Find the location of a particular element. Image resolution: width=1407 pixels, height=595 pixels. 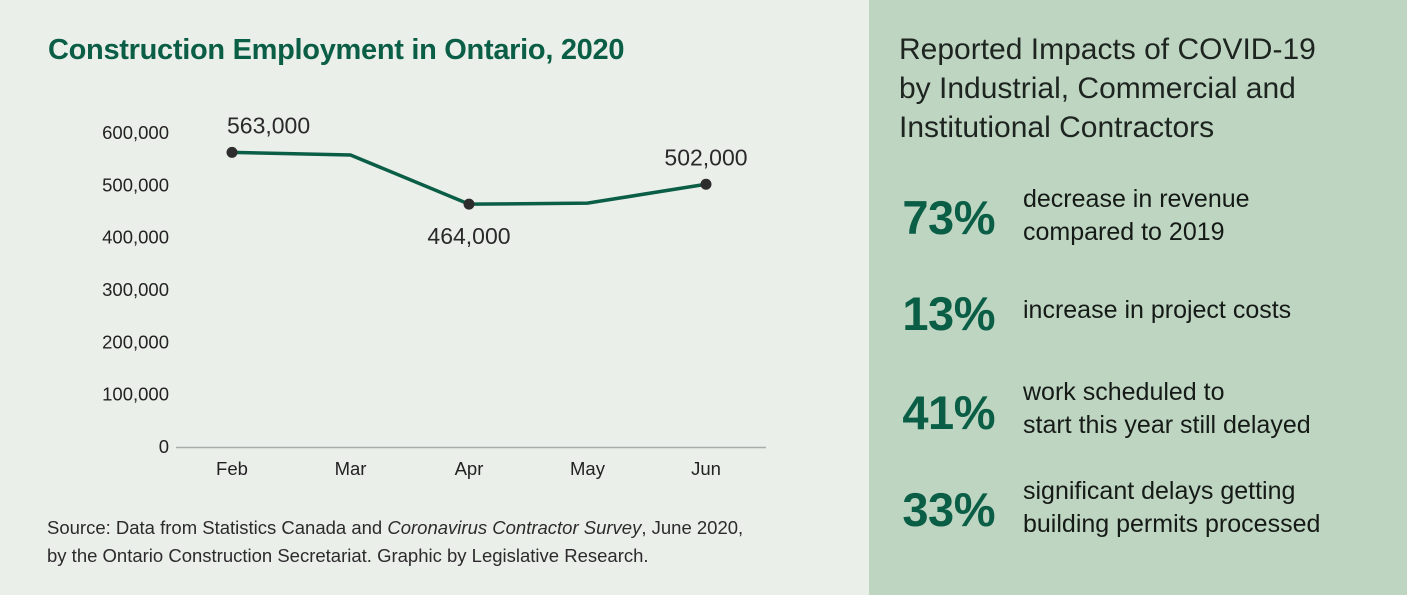

chart-title: Construction Employment in Ontario, 2020 is located at coordinates (336, 50).